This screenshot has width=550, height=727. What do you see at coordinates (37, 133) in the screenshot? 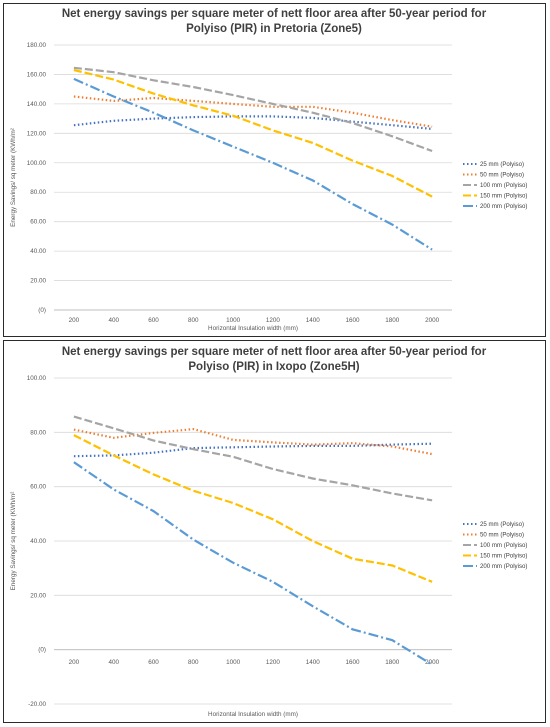
I see `y-tick-label: 120.00` at bounding box center [37, 133].